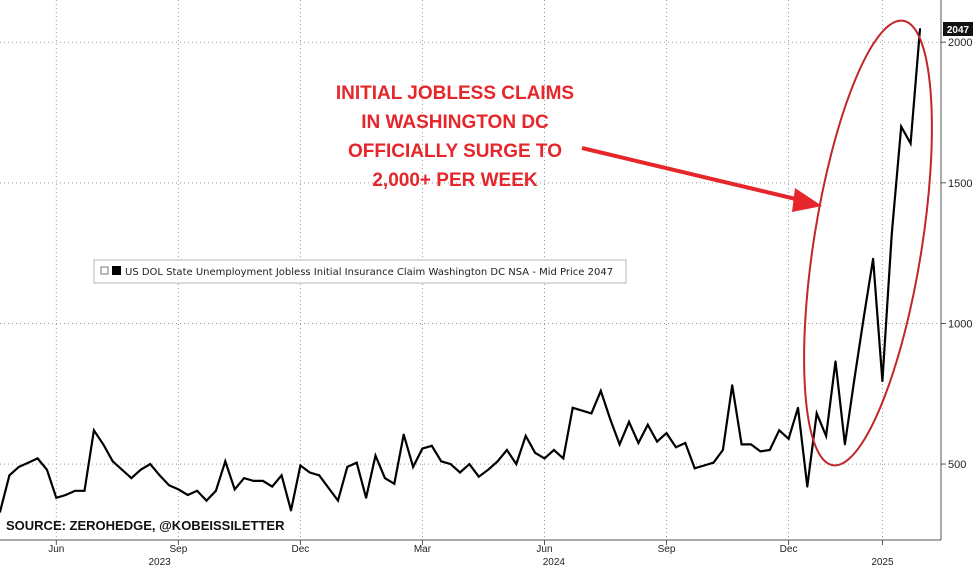 The width and height of the screenshot is (975, 566). I want to click on source-label: SOURCE: ZEROHEDGE, @KOBEISSILETTER, so click(145, 525).